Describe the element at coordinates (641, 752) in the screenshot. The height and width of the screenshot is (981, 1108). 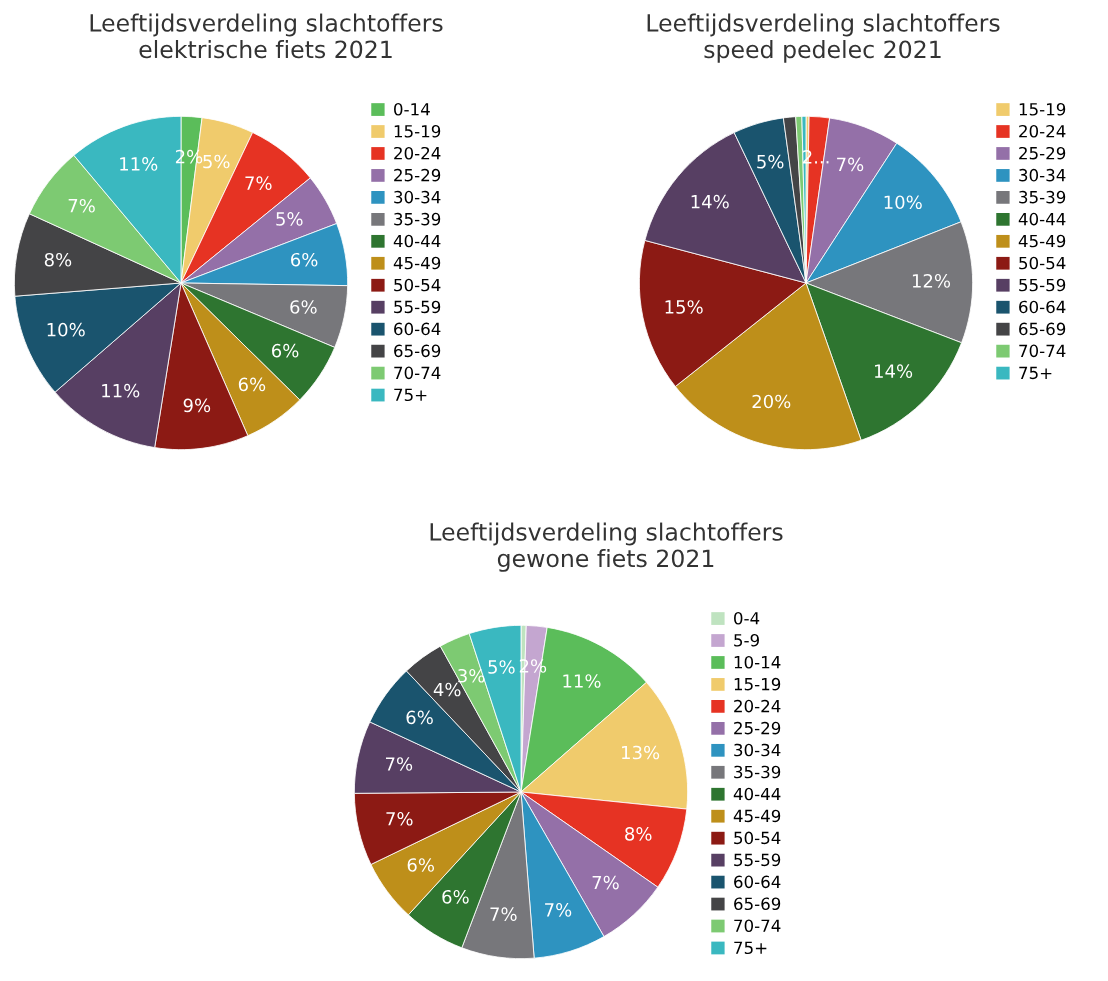
I see `data-label: 13%` at that location.